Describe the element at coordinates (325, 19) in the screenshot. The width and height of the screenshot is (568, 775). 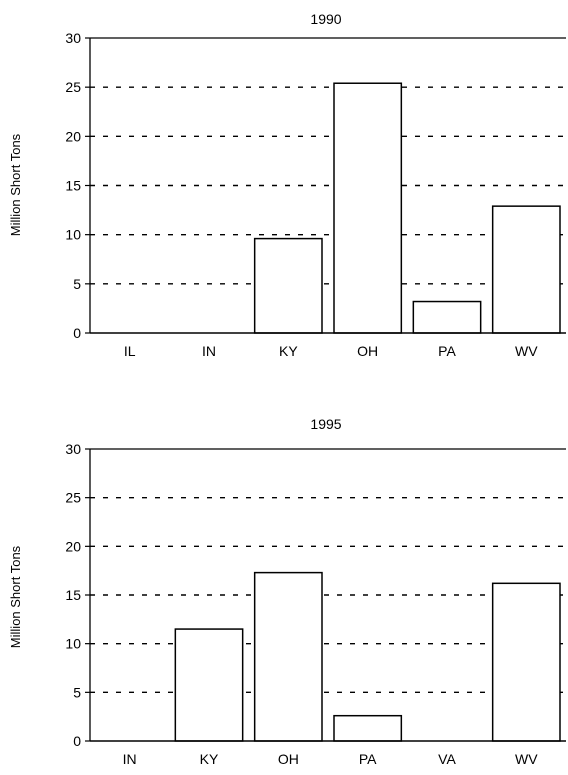
I see `chart-title: 1990` at that location.